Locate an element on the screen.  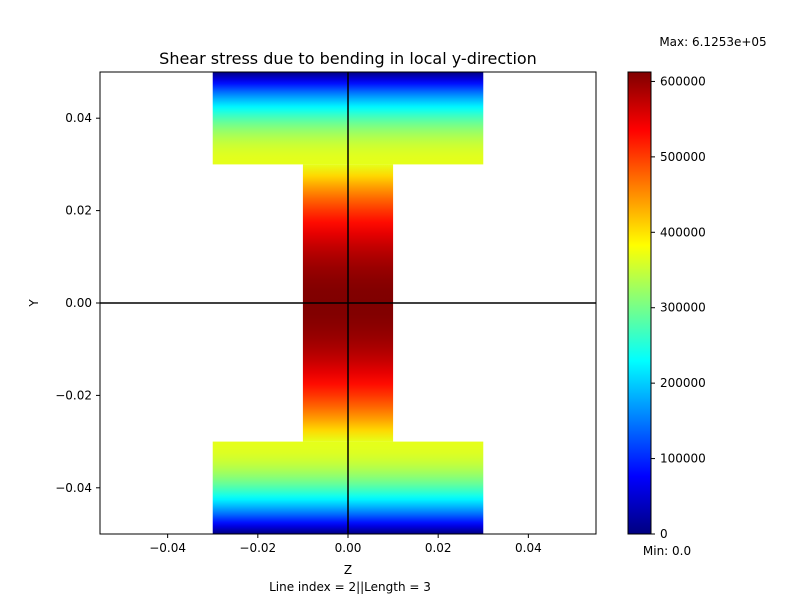
y-axis-ticks: −0.04 −0.02 0.00 0.02 0.04 is located at coordinates (77, 303).